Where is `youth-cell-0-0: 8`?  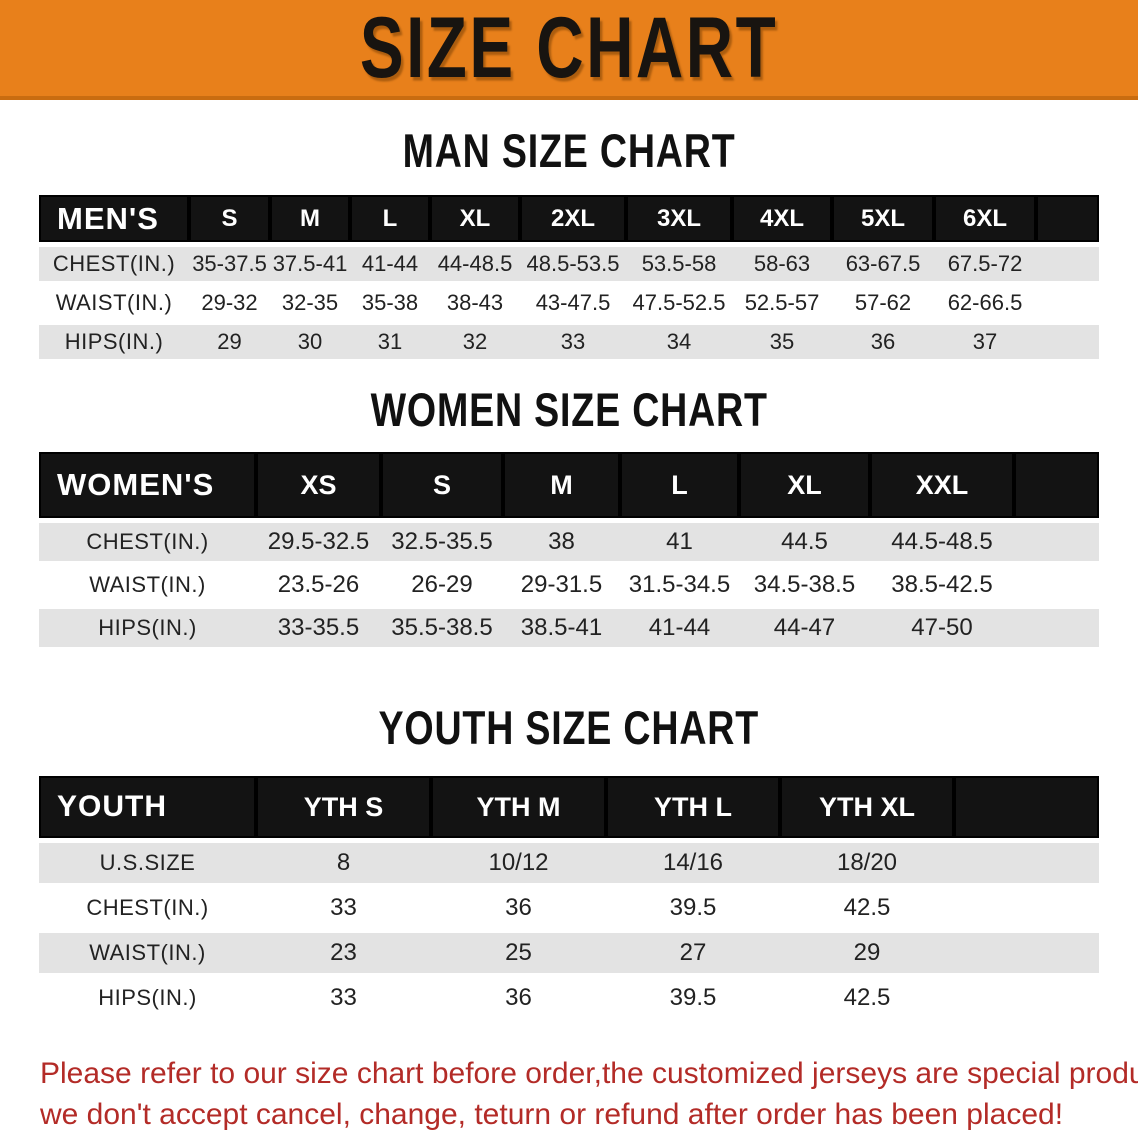 youth-cell-0-0: 8 is located at coordinates (343, 863).